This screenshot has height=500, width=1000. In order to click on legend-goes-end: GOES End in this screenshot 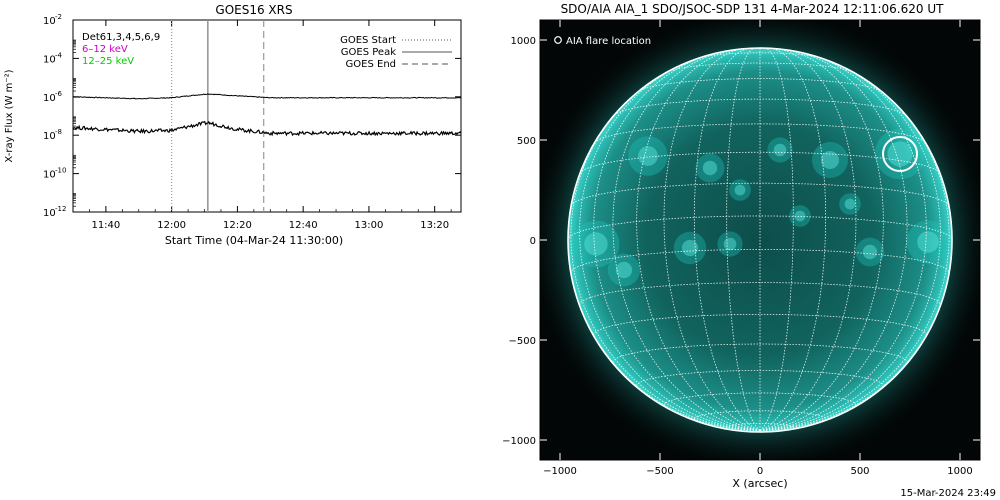, I will do `click(371, 64)`.